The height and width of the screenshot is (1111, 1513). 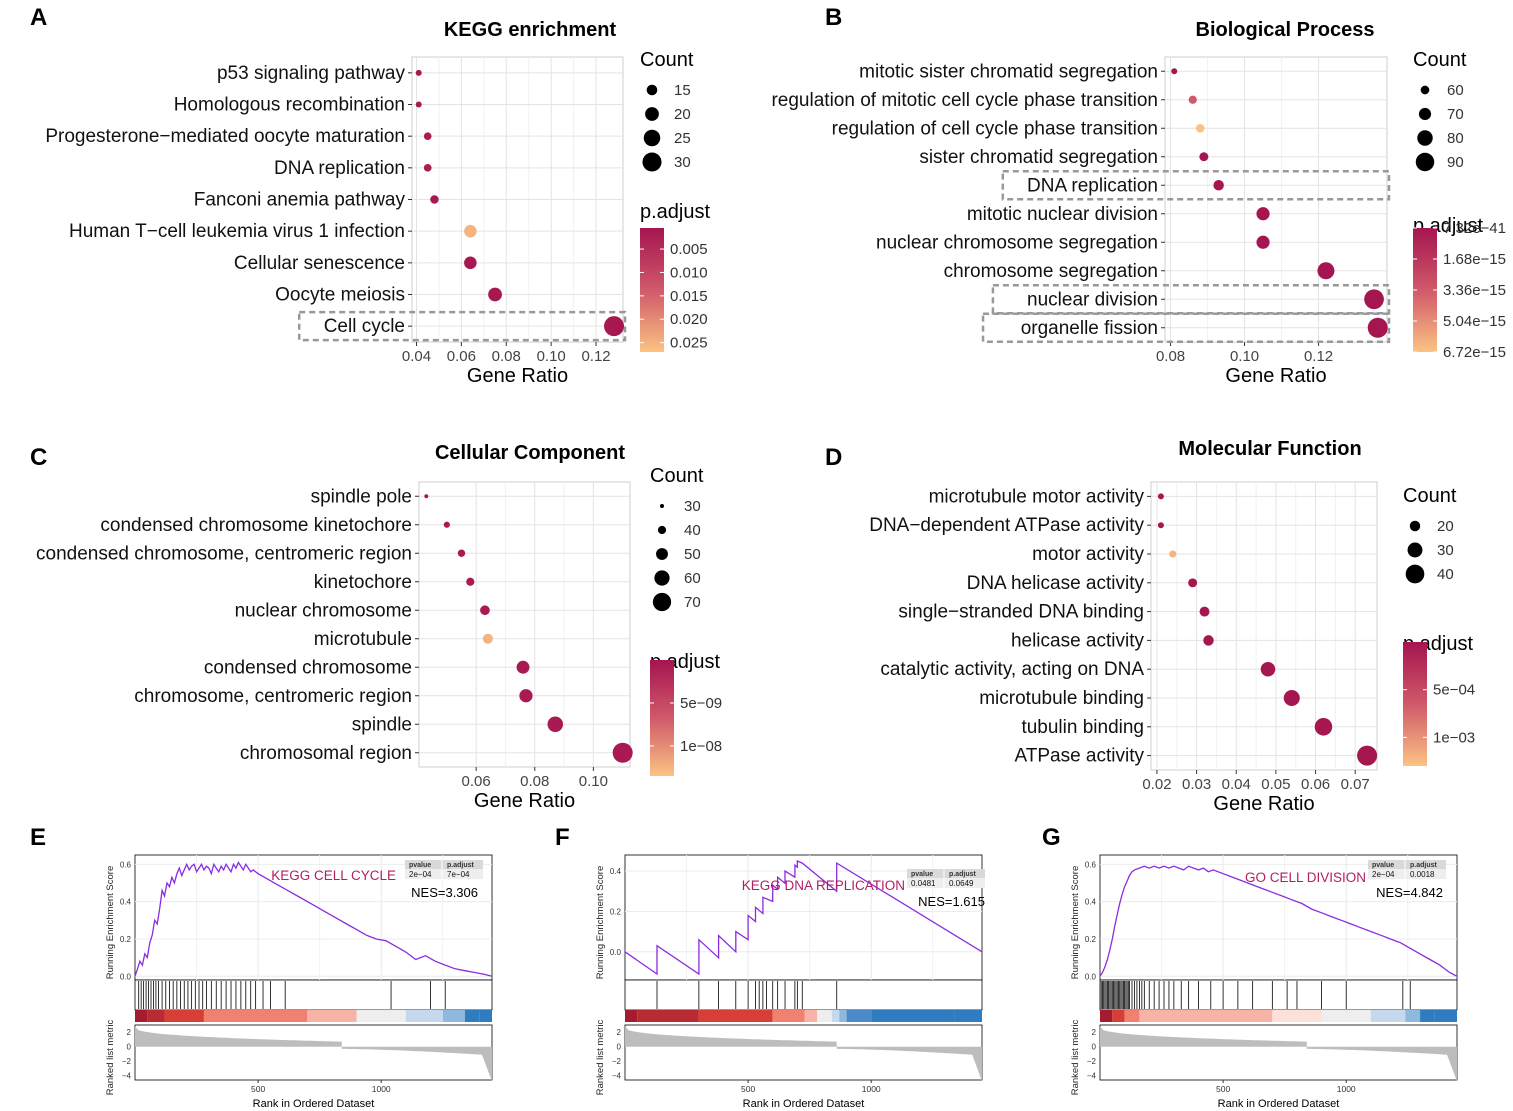 I want to click on term-label: condensed chromosome, so click(x=308, y=667).